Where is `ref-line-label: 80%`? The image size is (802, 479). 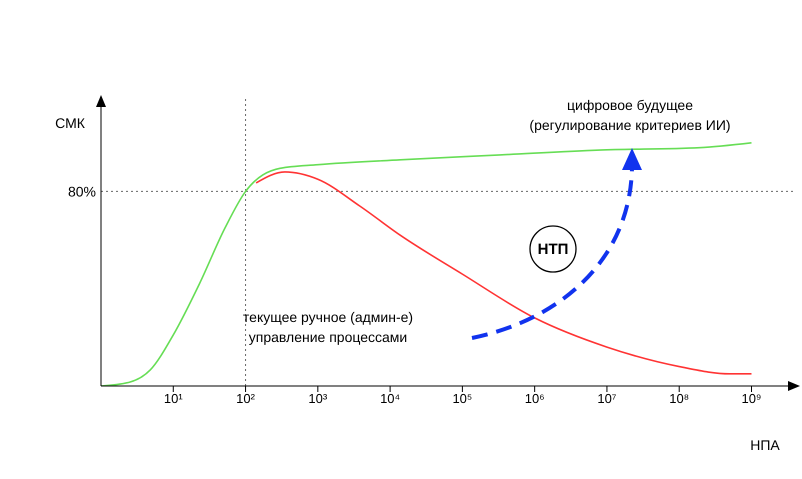 ref-line-label: 80% is located at coordinates (82, 191).